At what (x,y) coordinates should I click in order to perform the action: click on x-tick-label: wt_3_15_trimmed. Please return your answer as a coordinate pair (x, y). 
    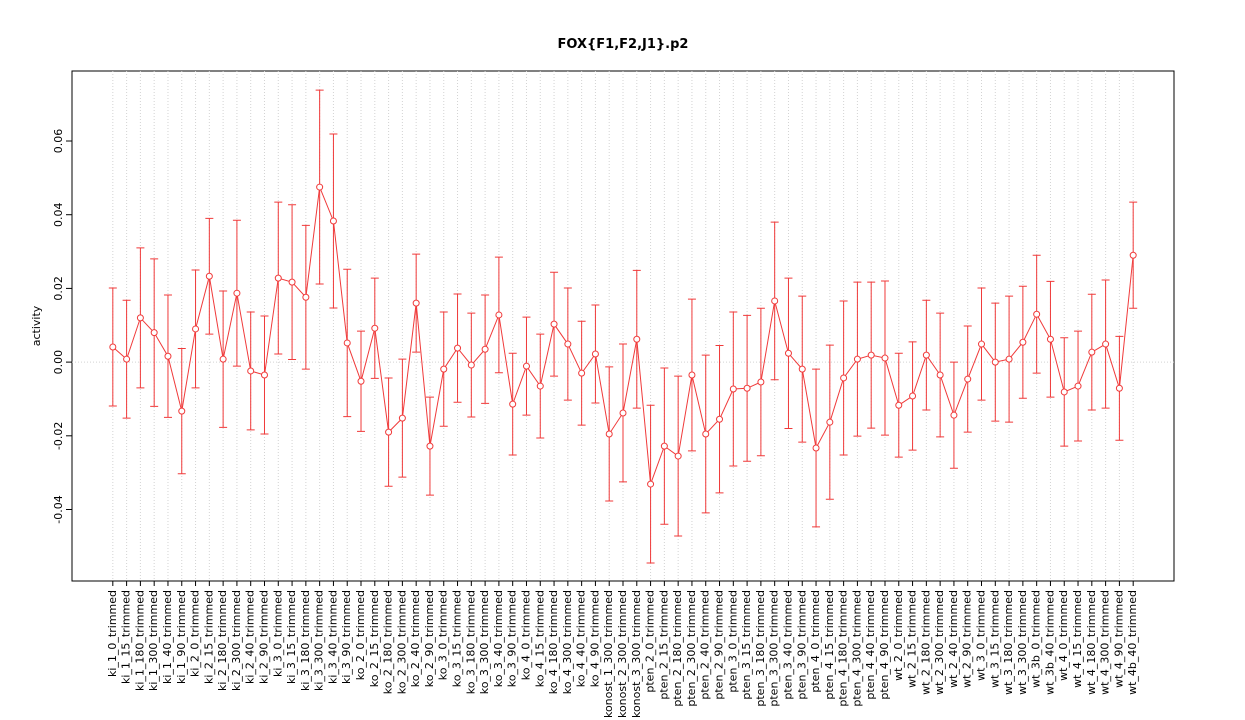
    Looking at the image, I should click on (994, 639).